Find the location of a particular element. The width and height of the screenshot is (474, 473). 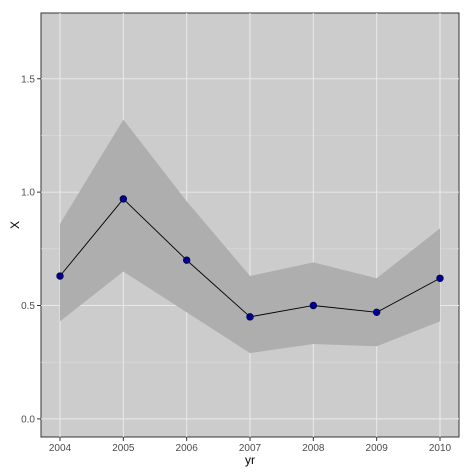

x-tick-label: 2008 is located at coordinates (313, 448).